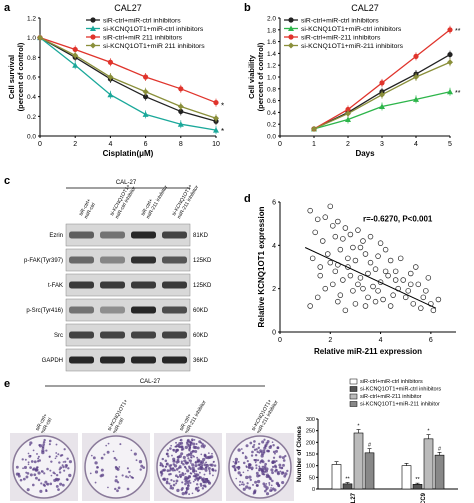  Describe the element at coordinates (440, 449) in the screenshot. I see `significance-mark: #` at that location.